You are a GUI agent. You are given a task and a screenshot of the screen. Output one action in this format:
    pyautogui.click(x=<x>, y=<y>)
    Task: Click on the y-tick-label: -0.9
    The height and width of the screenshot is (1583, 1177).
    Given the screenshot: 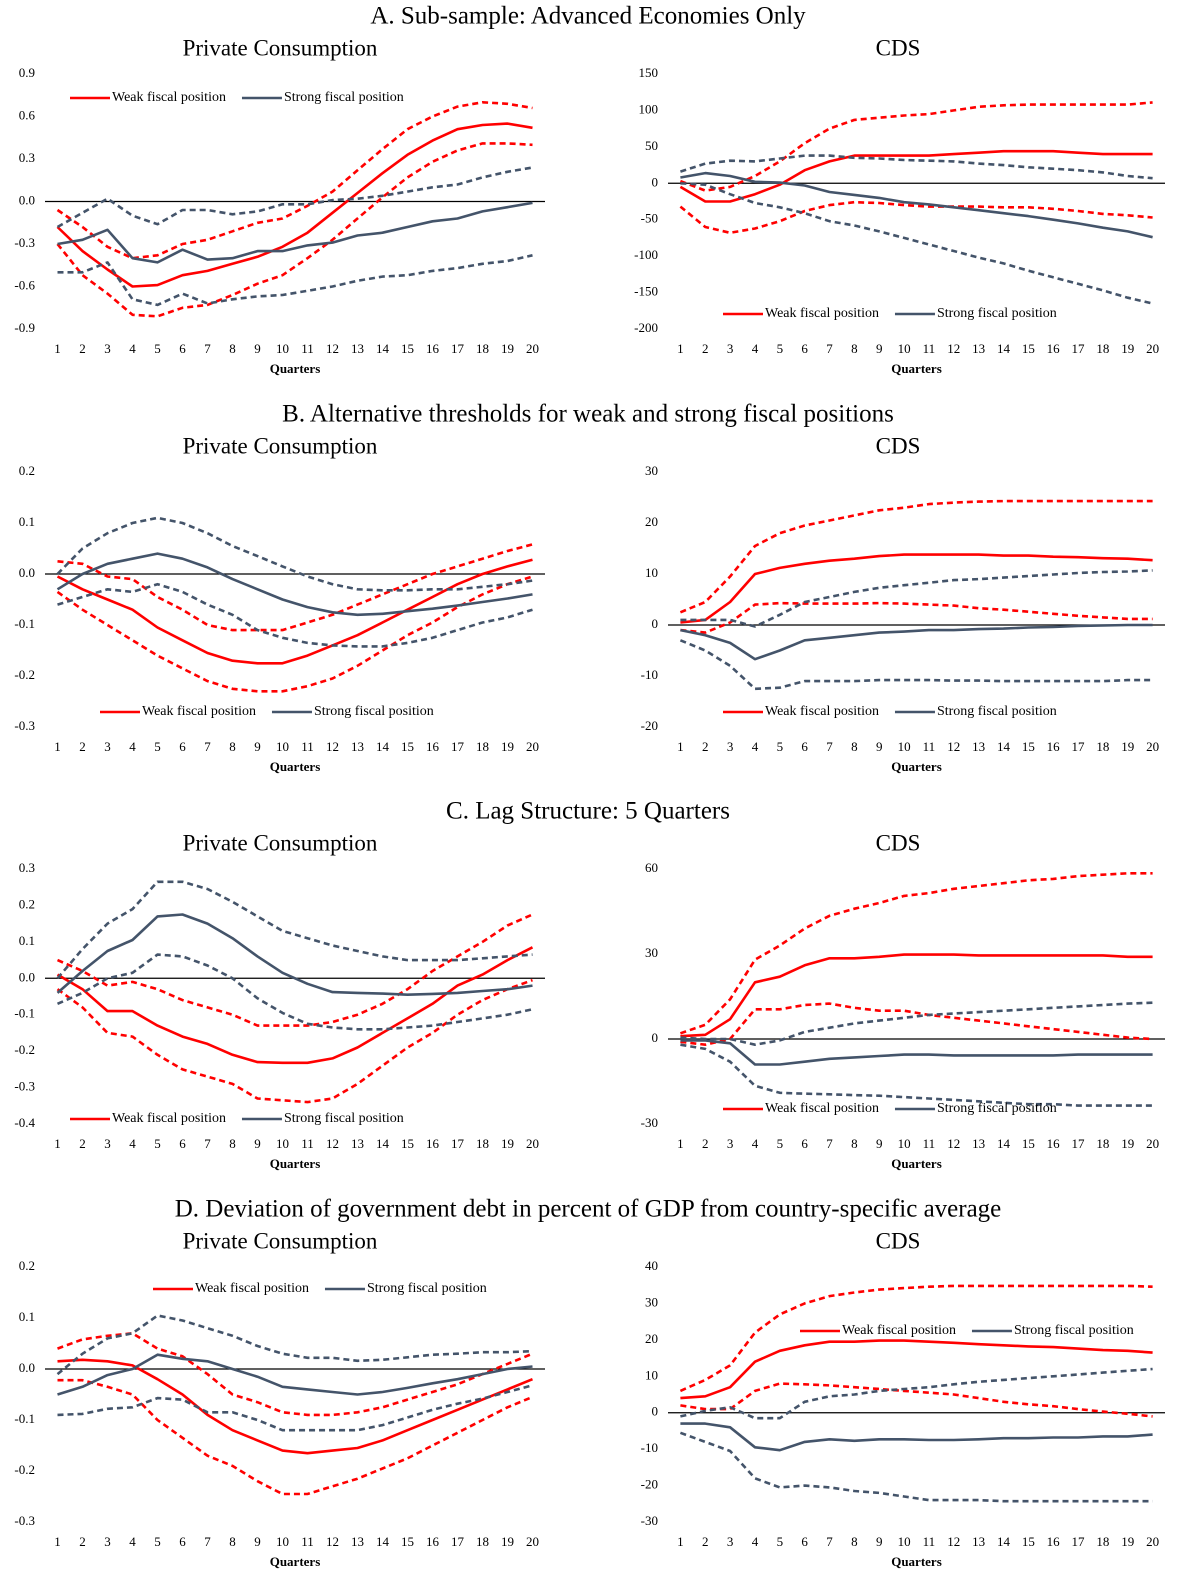 What is the action you would take?
    pyautogui.click(x=24, y=327)
    